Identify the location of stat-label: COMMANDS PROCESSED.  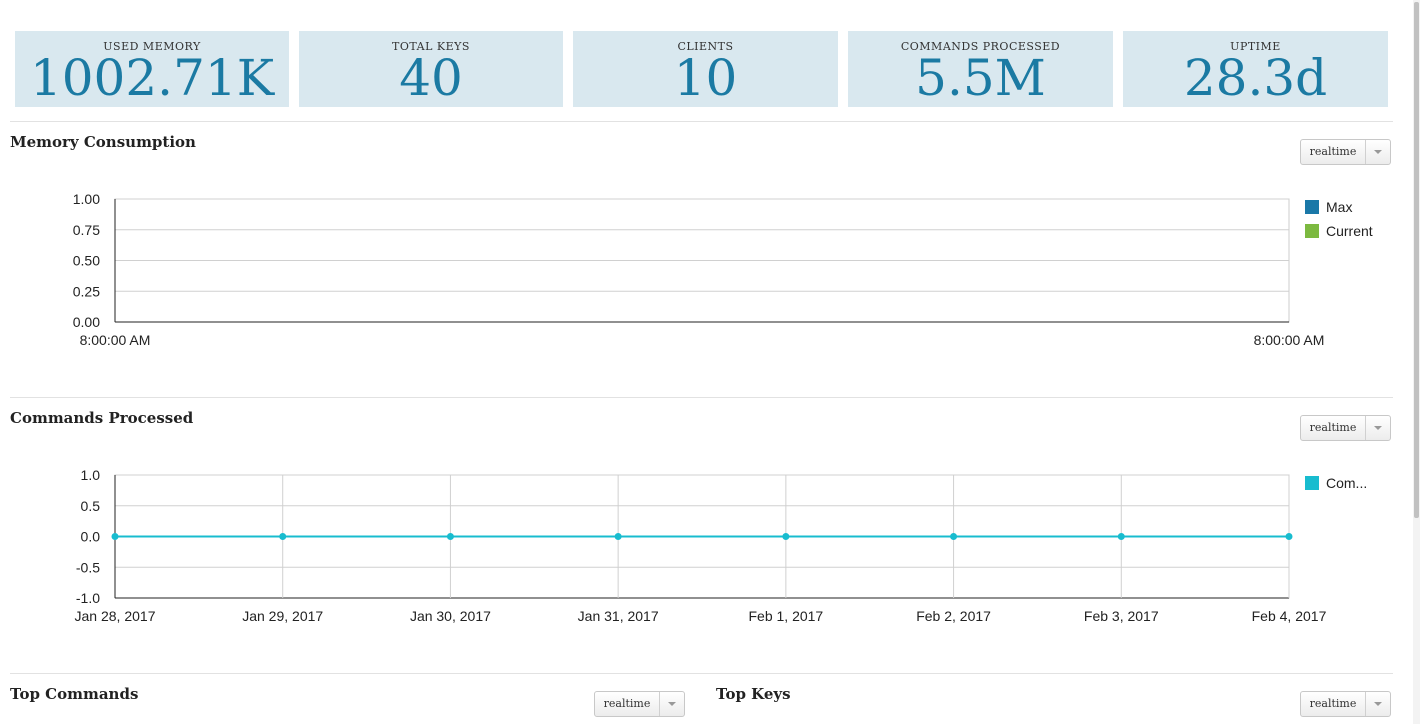
(980, 46).